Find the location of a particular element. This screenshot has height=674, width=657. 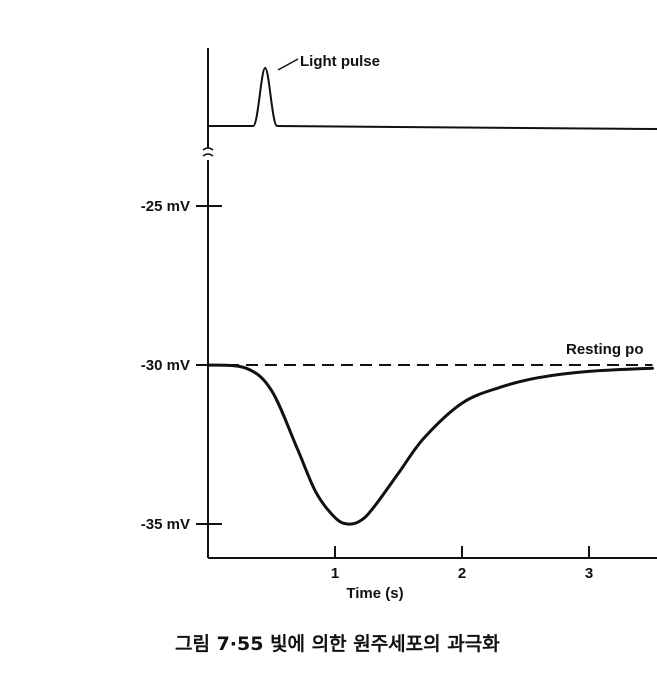

figure-caption: 그림 7·55 빛에 의한 원주세포의 과극화 is located at coordinates (337, 644).